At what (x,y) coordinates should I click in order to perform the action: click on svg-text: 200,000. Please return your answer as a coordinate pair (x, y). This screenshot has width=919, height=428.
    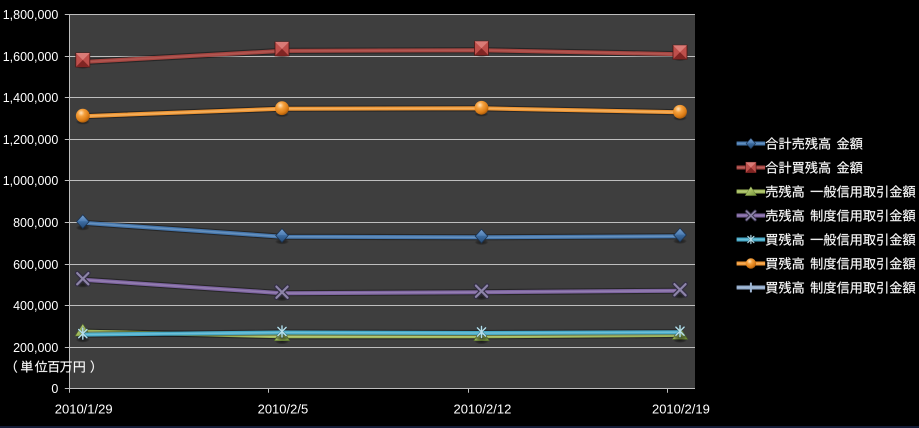
    Looking at the image, I should click on (35, 348).